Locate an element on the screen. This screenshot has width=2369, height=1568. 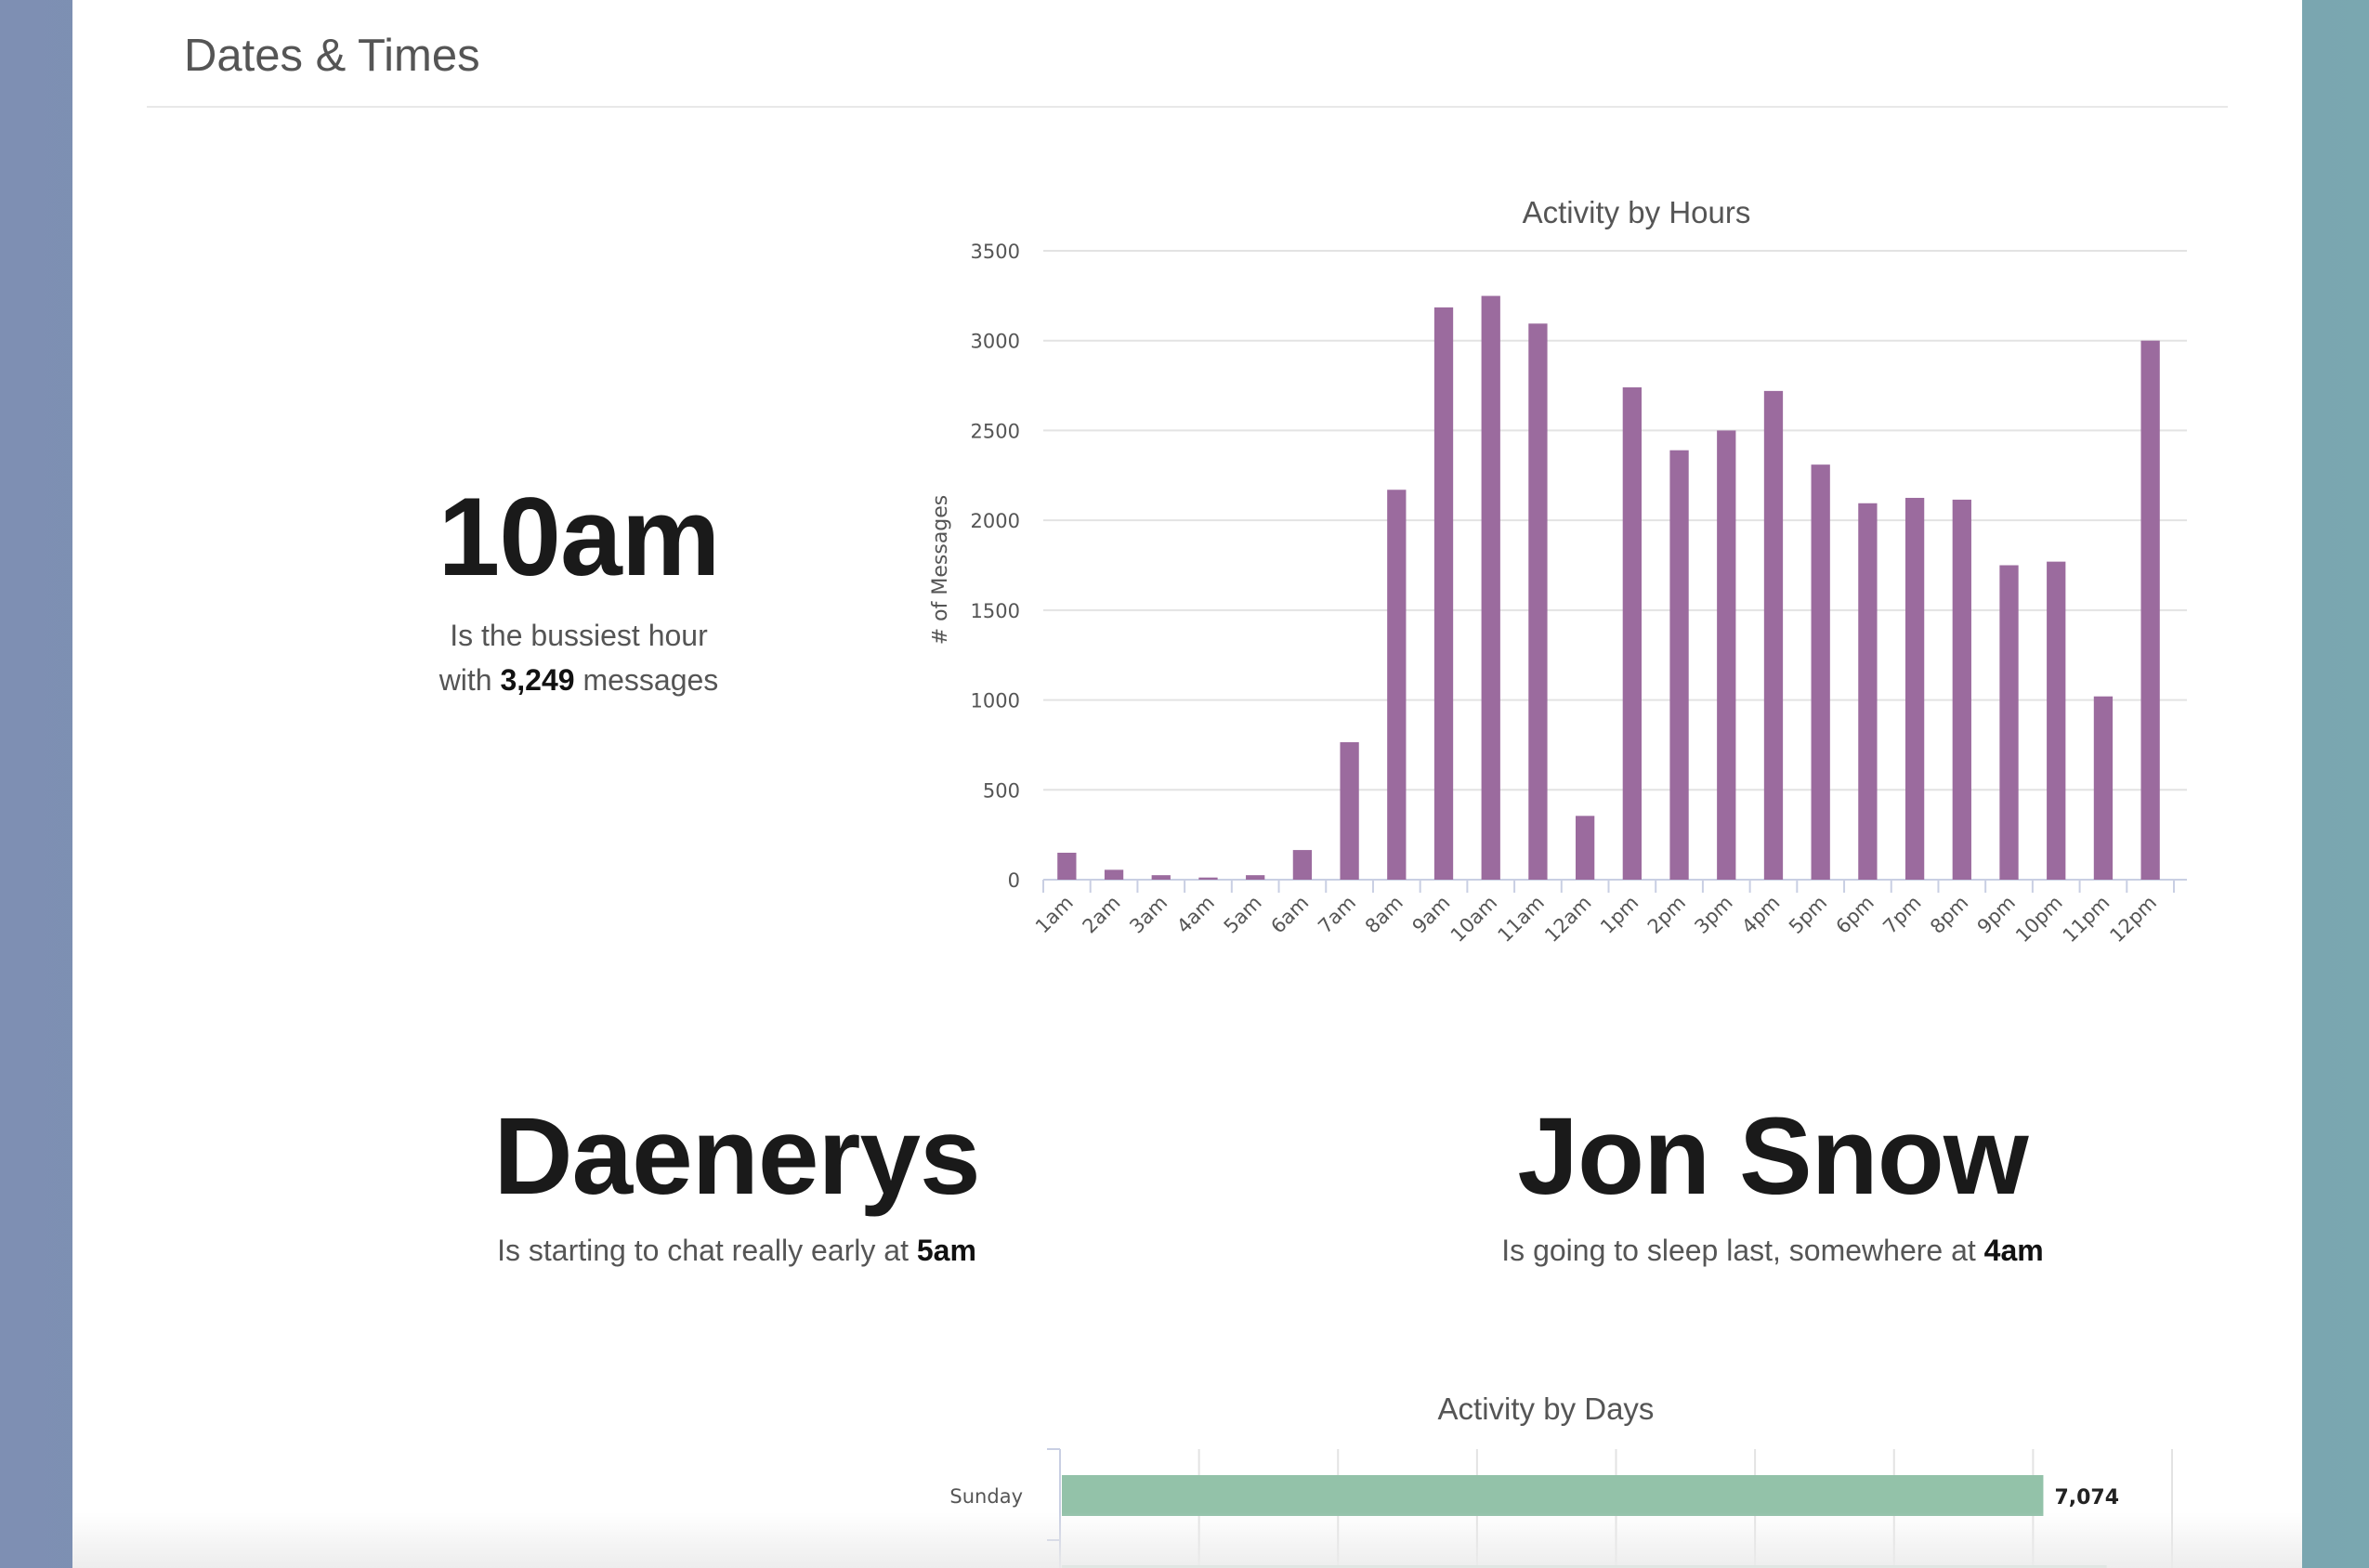
data-label: 7,074 is located at coordinates (2086, 1497).